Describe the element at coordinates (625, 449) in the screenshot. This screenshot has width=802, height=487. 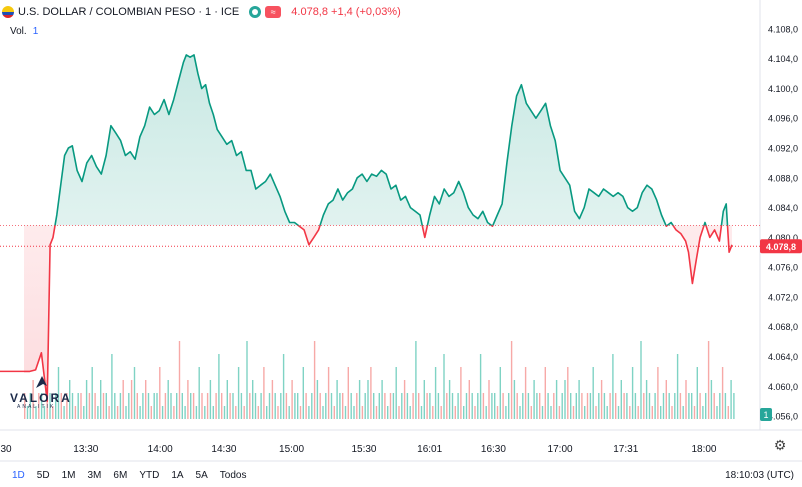
I see `x-tick-label: 17:31` at that location.